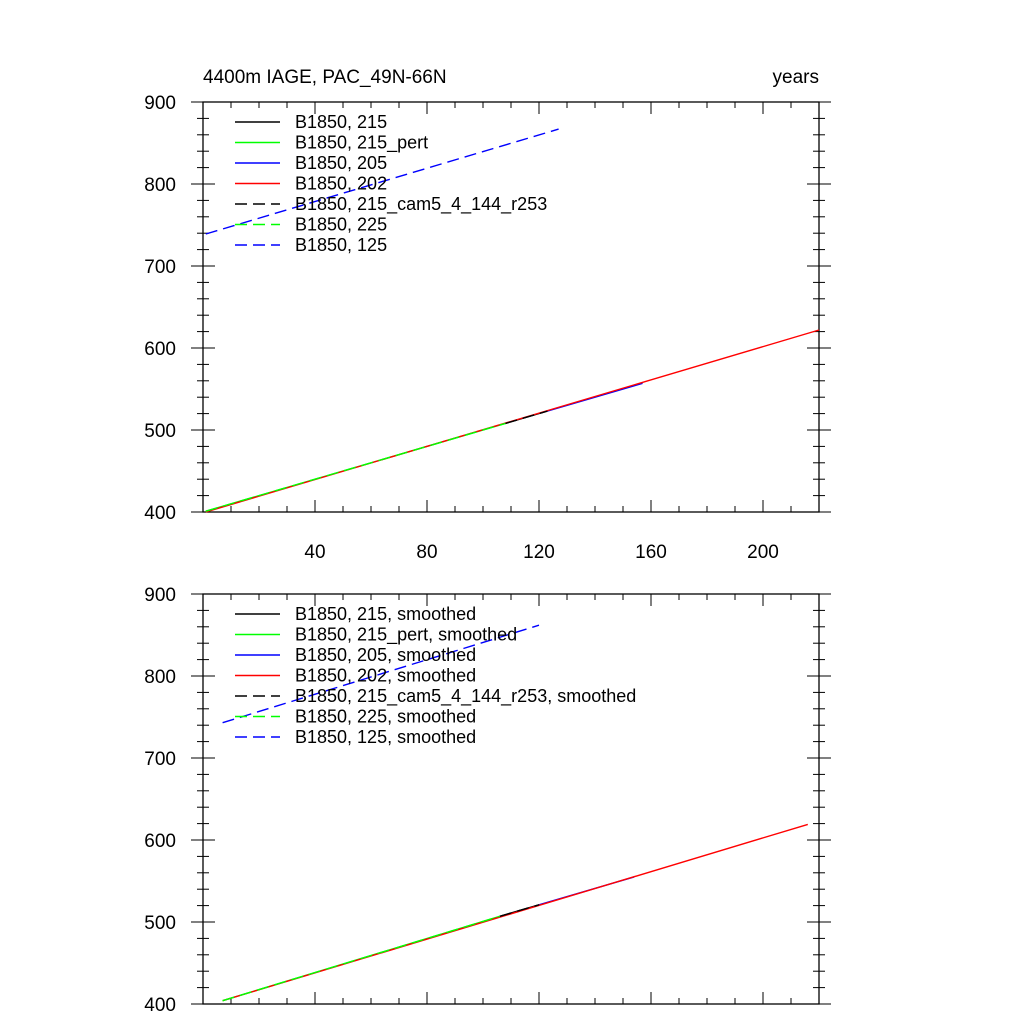  I want to click on x-tick-label: 80, so click(426, 552).